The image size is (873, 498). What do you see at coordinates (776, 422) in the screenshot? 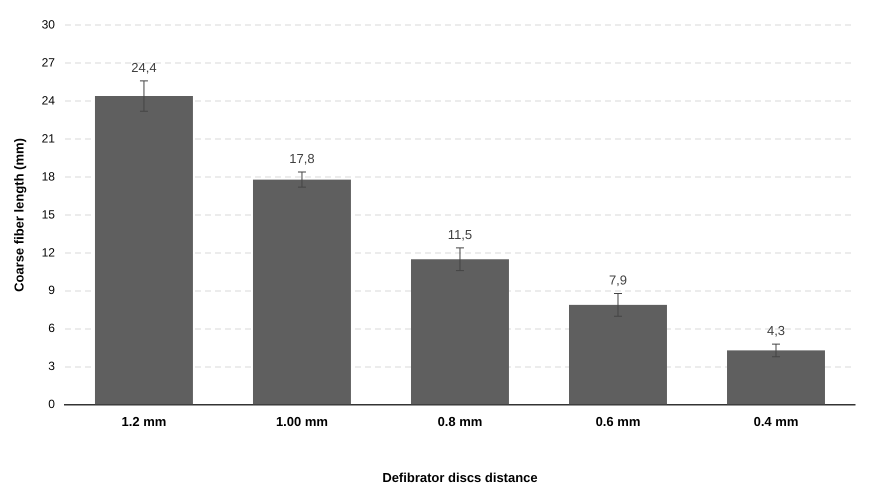
I see `x-tick-label: 0.4 mm` at bounding box center [776, 422].